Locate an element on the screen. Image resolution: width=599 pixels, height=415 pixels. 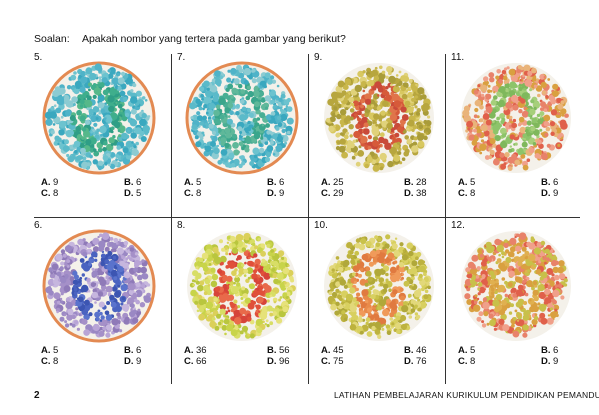
plate-number: 7. is located at coordinates (181, 57).